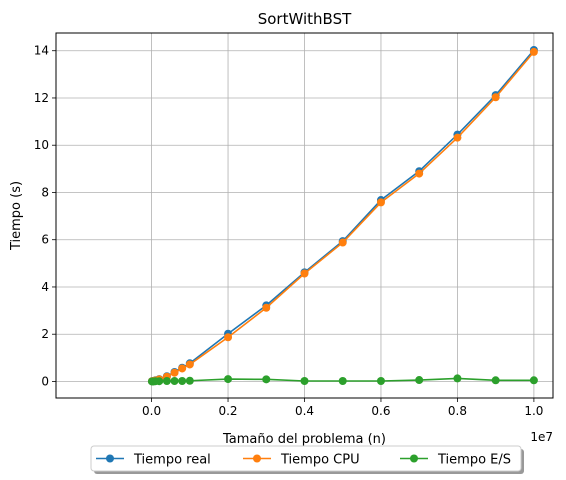 The image size is (566, 480). What do you see at coordinates (380, 411) in the screenshot?
I see `x-tick-label: 0.6` at bounding box center [380, 411].